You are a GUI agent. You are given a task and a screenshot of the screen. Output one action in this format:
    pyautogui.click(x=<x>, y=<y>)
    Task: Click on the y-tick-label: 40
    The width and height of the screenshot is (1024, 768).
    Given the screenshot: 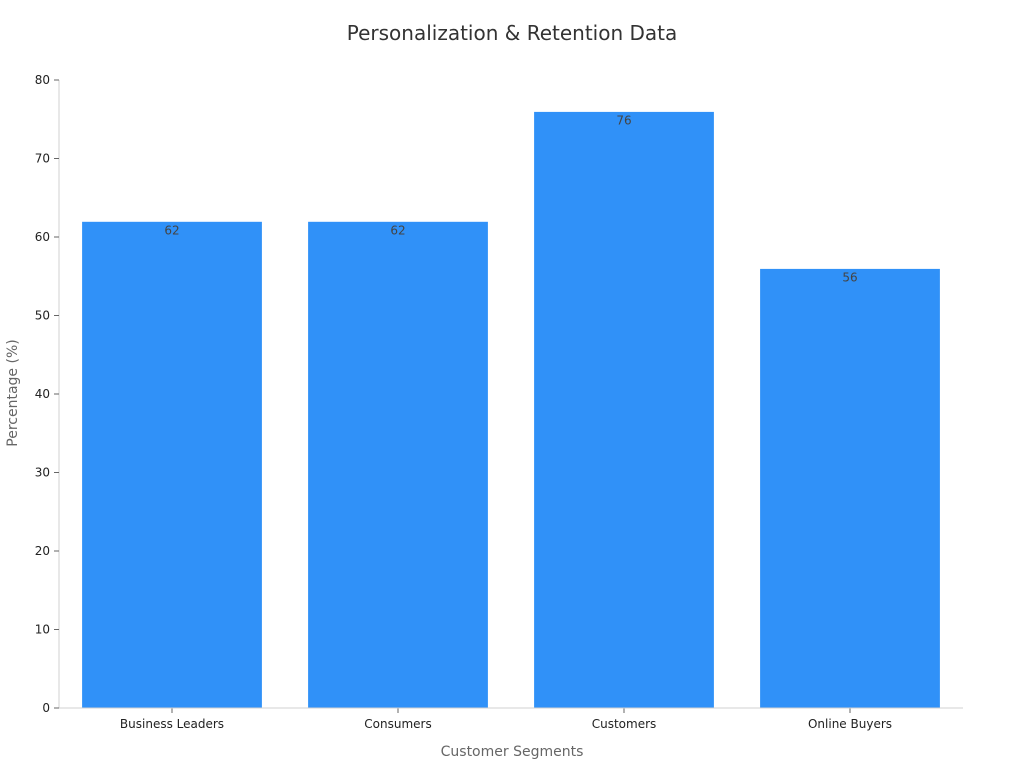 What is the action you would take?
    pyautogui.click(x=42, y=394)
    